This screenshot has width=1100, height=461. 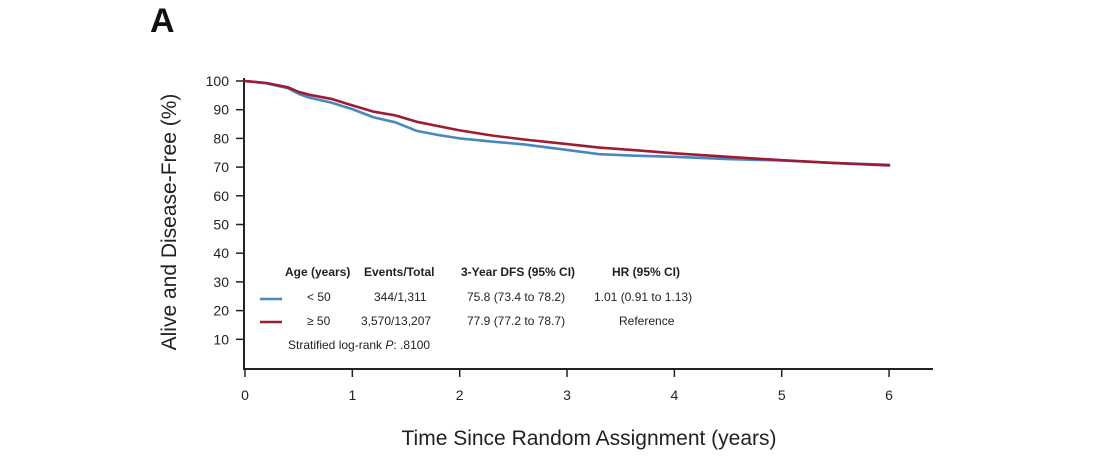 What do you see at coordinates (225, 210) in the screenshot?
I see `y-ticks: 10 20 30 40 50 60 70 80 90 100` at bounding box center [225, 210].